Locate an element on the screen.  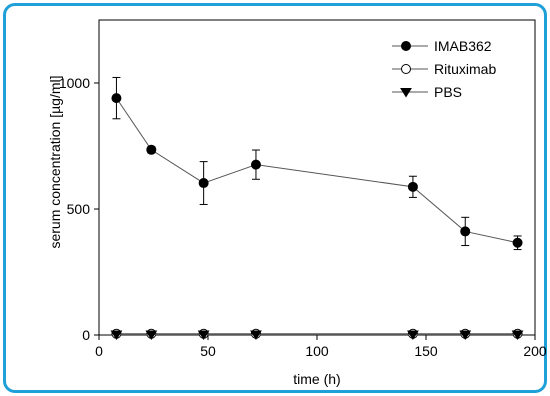
series-pbs is located at coordinates (317, 335).